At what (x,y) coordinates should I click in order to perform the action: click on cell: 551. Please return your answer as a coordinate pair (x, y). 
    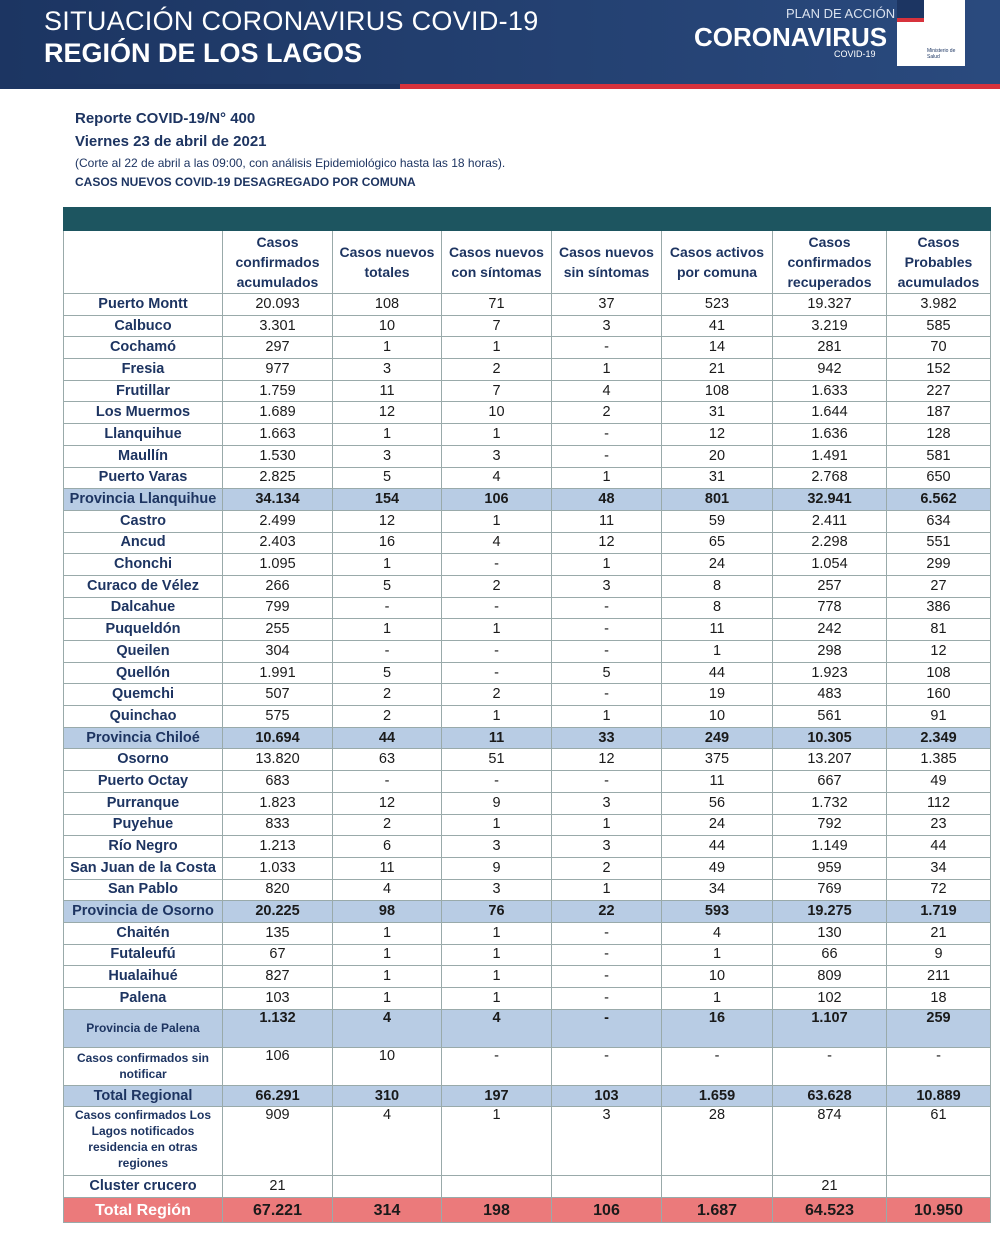
    Looking at the image, I should click on (938, 543).